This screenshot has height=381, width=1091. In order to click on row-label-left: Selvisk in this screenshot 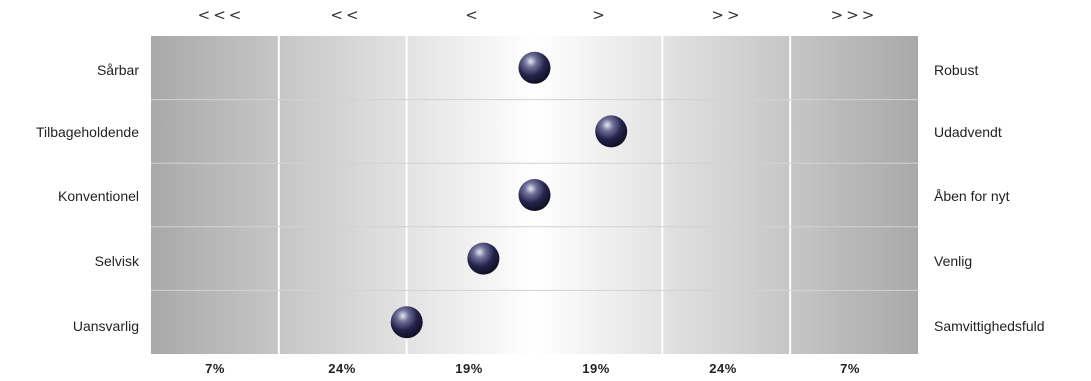, I will do `click(116, 261)`.